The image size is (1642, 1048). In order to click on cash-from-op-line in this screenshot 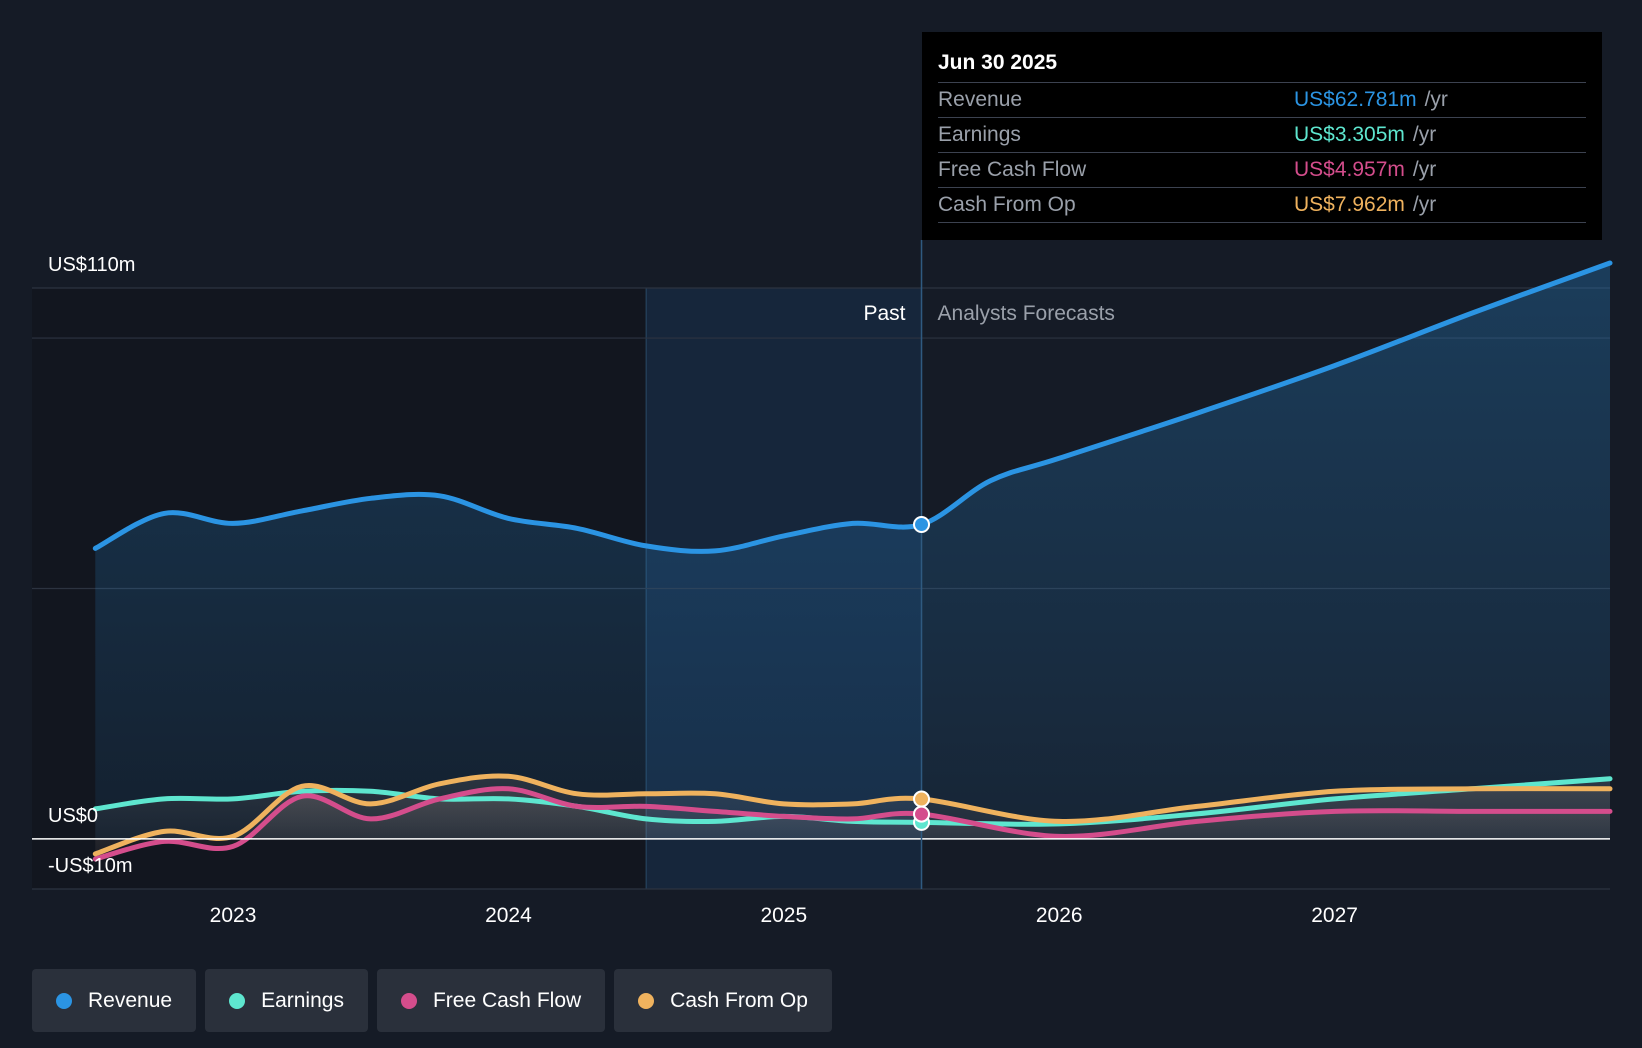, I will do `click(852, 815)`.